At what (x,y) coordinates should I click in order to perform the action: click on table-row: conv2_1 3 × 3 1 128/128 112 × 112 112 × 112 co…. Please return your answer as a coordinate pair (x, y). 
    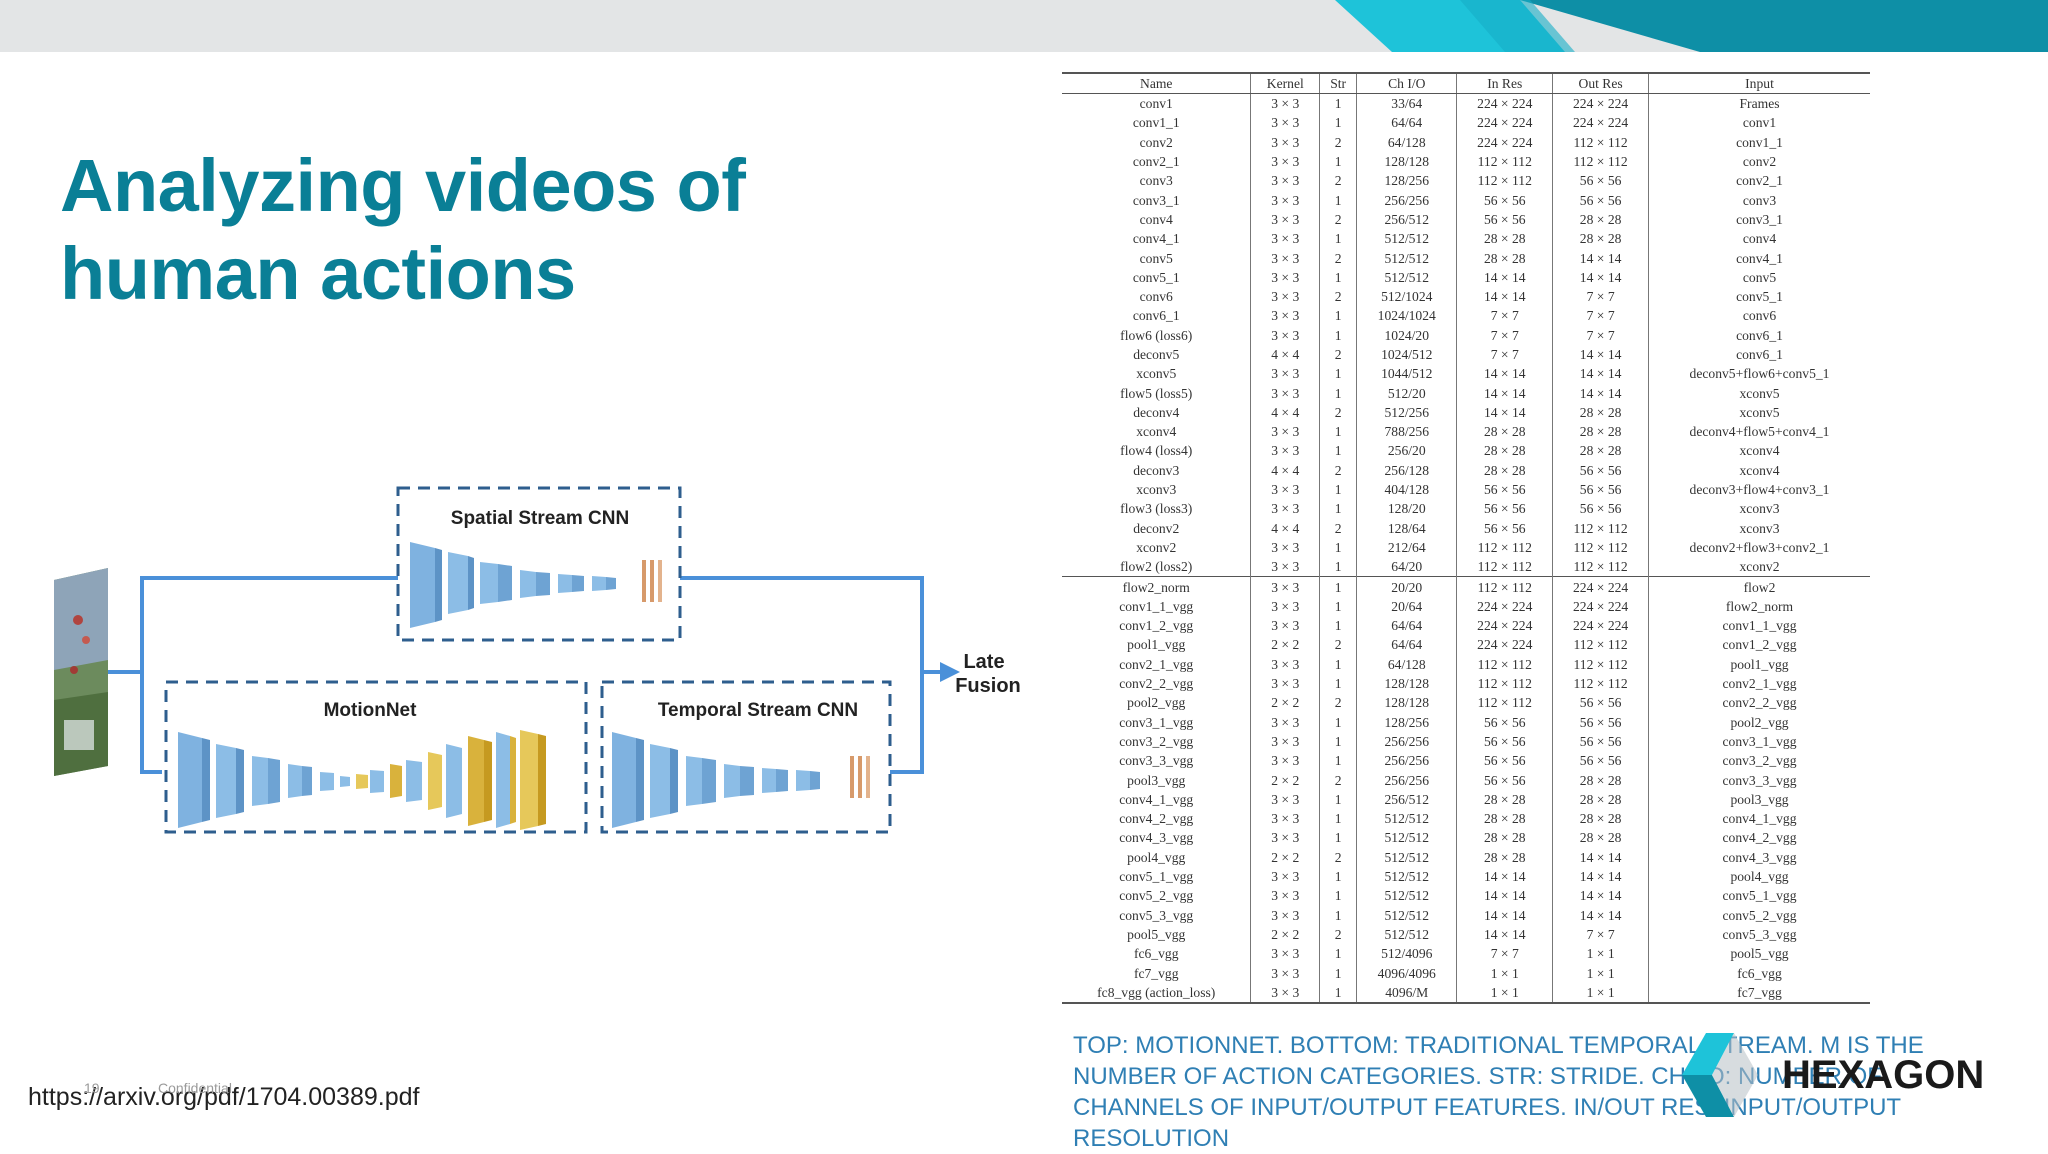
    Looking at the image, I should click on (1466, 161).